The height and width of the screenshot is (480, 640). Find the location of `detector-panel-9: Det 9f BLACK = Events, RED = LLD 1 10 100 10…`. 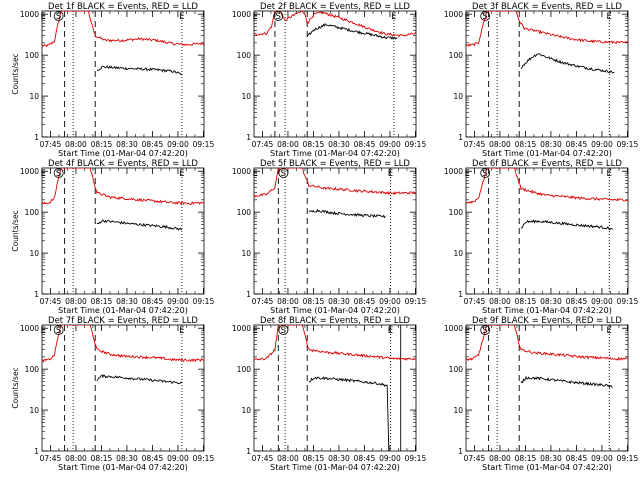

detector-panel-9: Det 9f BLACK = Events, RED = LLD 1 10 100 10… is located at coordinates (541, 394).